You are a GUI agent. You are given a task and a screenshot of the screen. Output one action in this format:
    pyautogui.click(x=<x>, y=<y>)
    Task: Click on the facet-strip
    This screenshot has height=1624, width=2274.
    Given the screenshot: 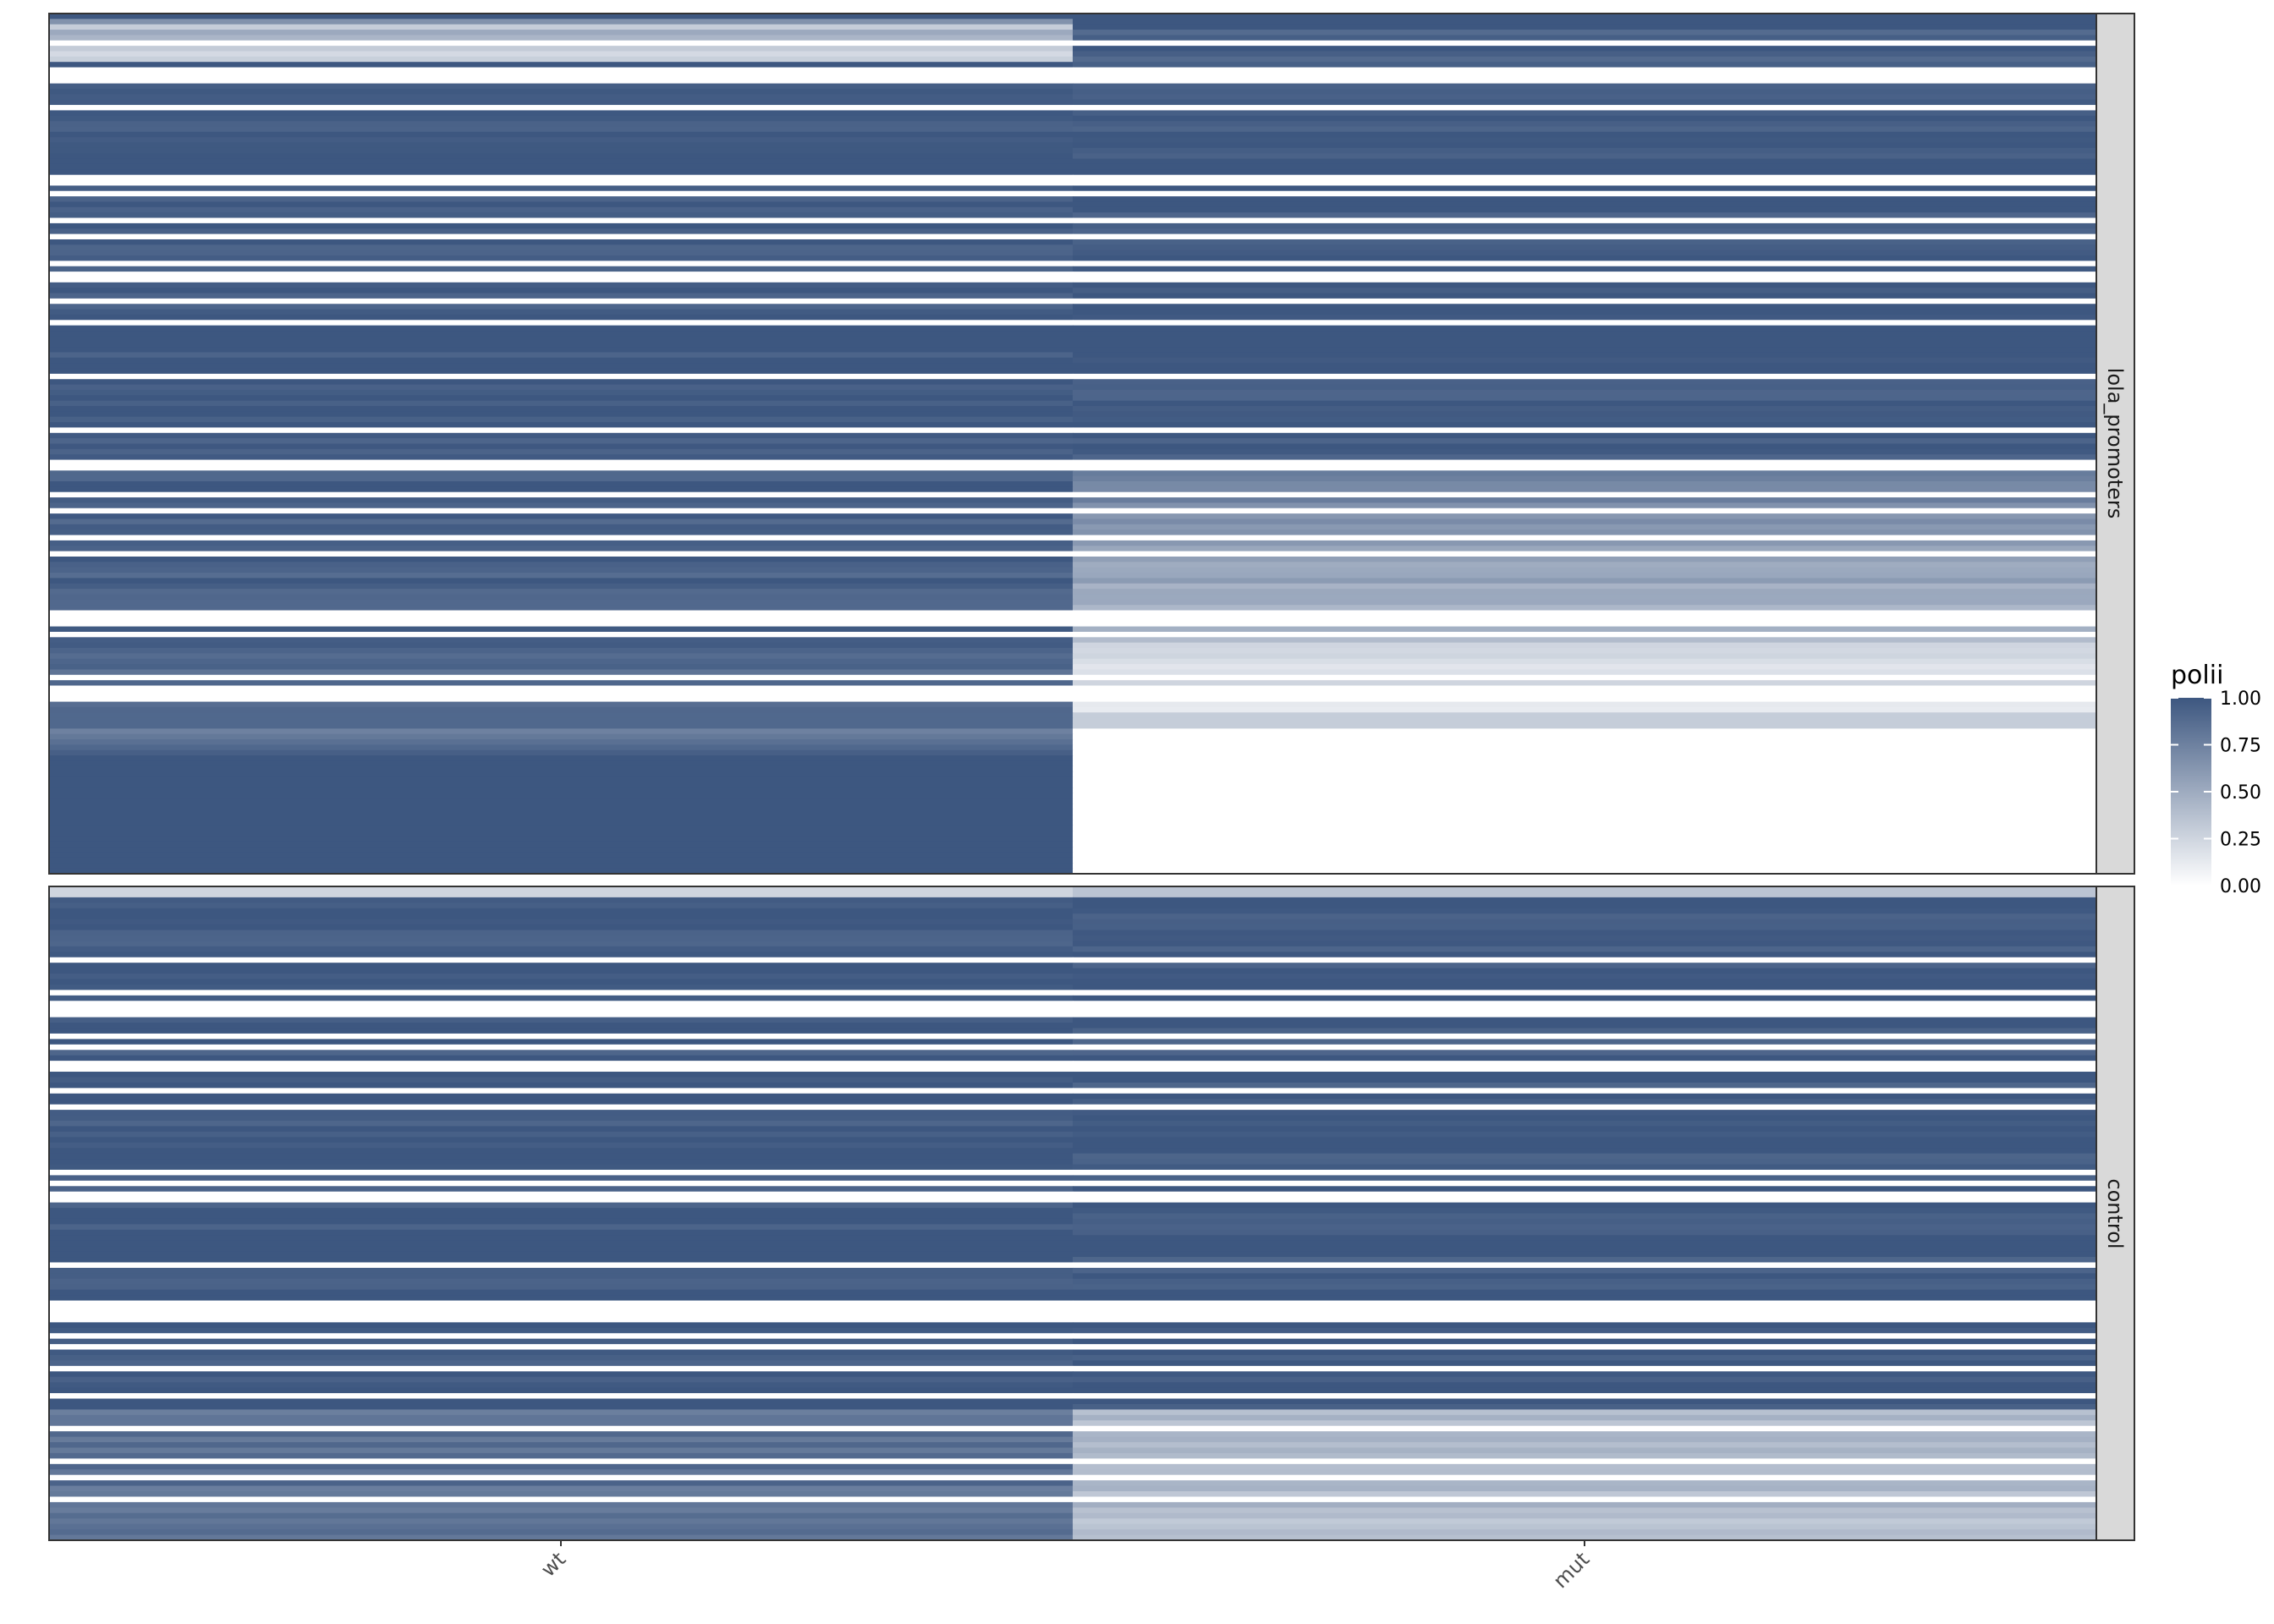 What is the action you would take?
    pyautogui.click(x=2115, y=444)
    